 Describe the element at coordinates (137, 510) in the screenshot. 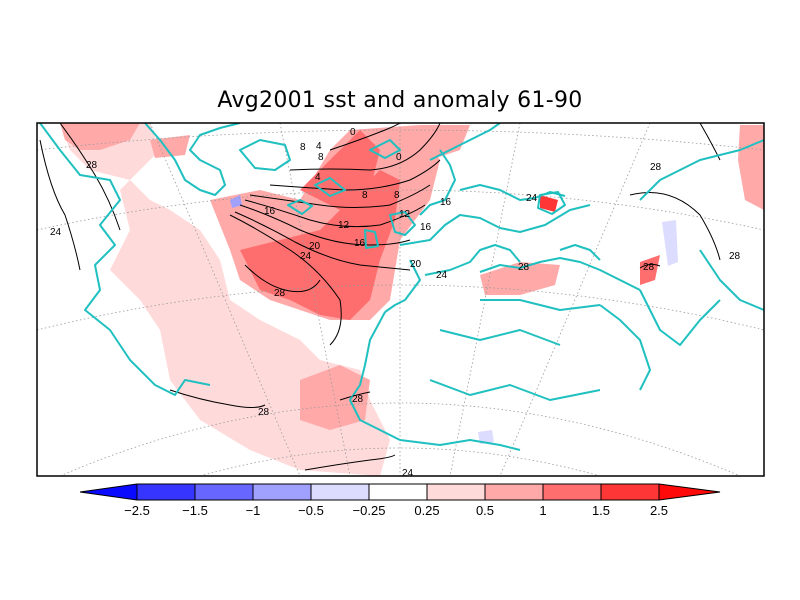

I see `colorbar-label: −2.5` at that location.